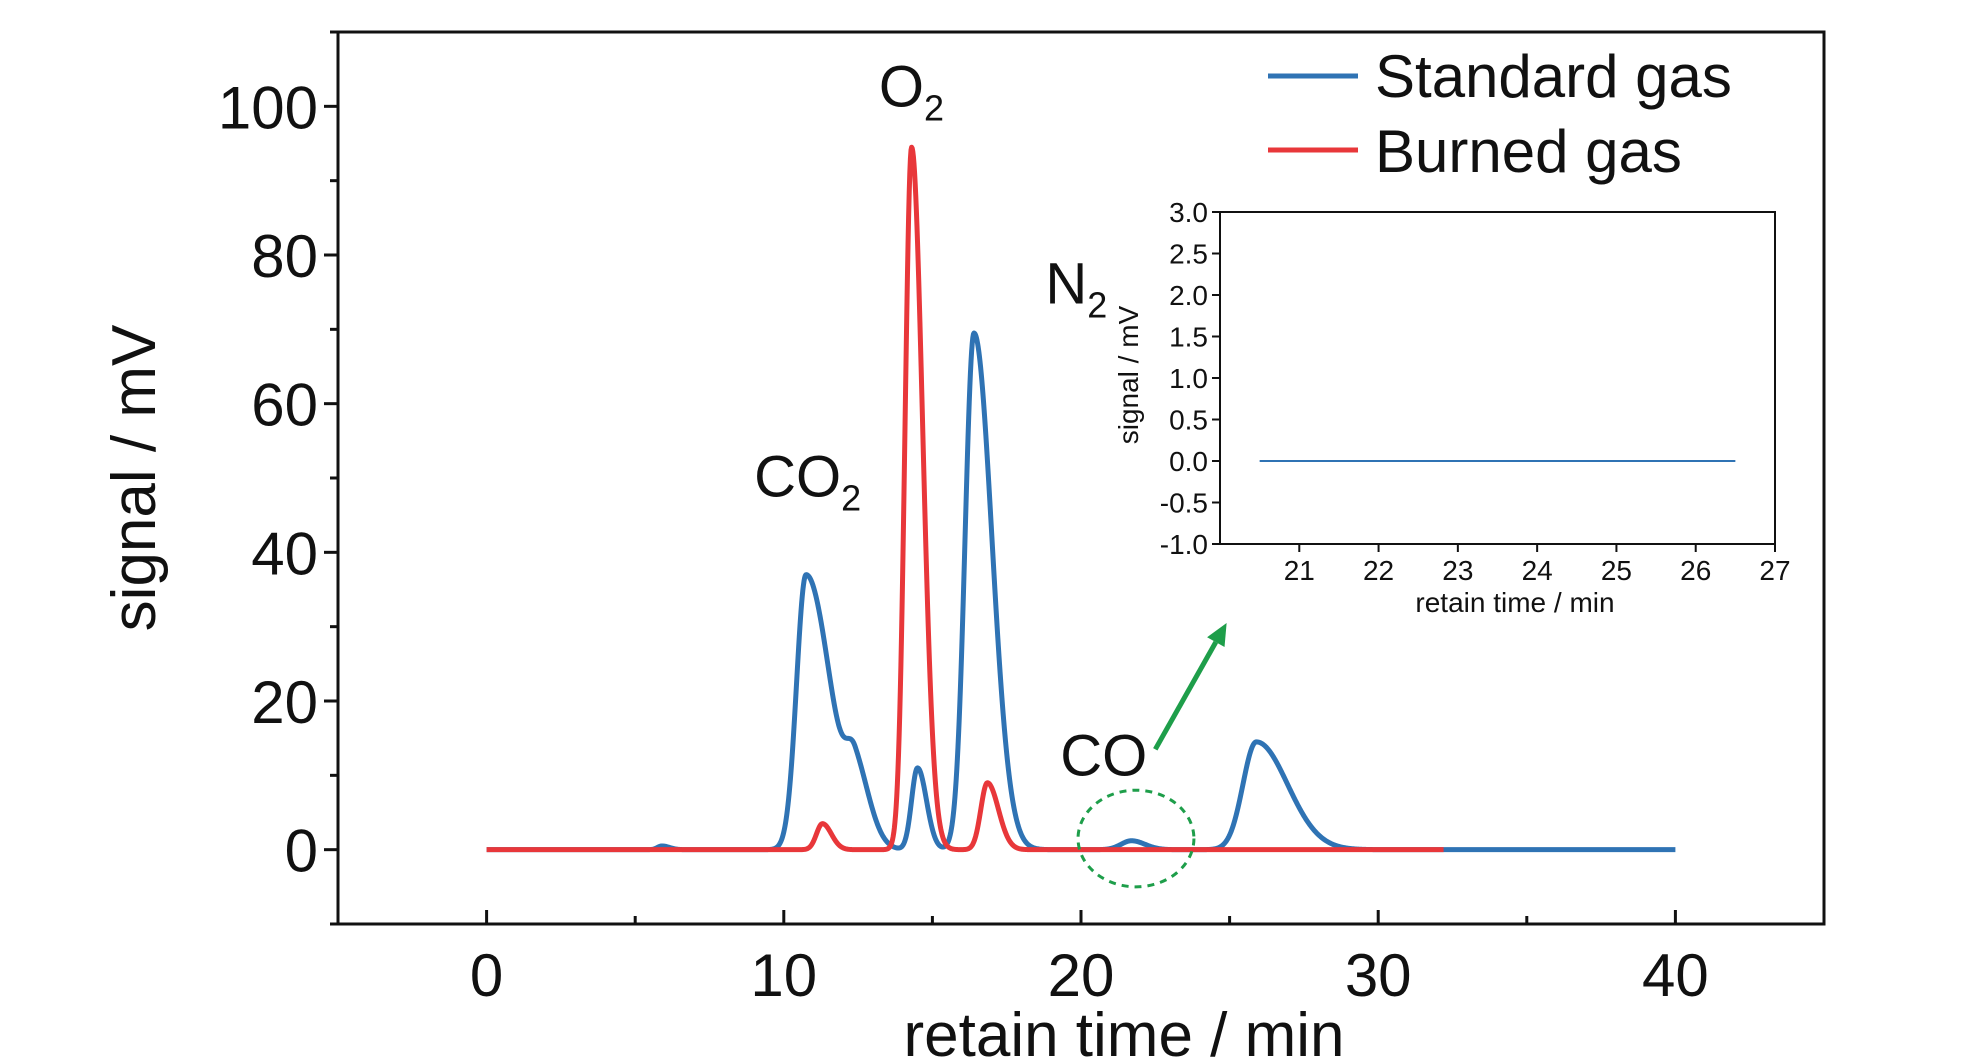 This screenshot has width=1984, height=1063. Describe the element at coordinates (1188, 461) in the screenshot. I see `inset-y-tick-label: 0.0` at that location.